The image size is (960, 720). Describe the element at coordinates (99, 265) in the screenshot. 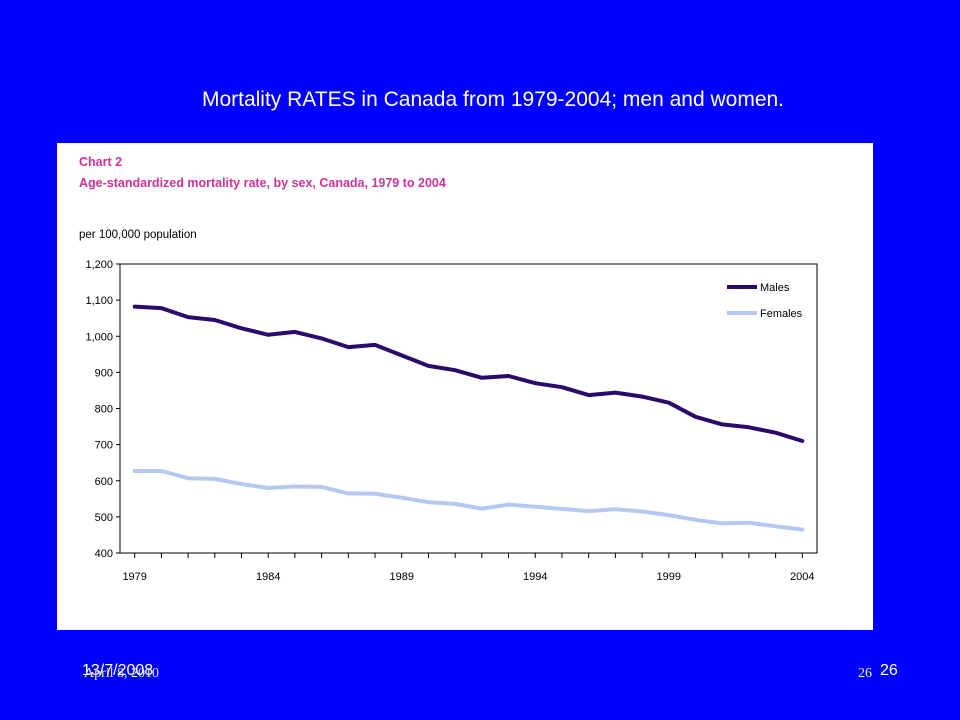

I see `y-tick-label: 1,200` at that location.